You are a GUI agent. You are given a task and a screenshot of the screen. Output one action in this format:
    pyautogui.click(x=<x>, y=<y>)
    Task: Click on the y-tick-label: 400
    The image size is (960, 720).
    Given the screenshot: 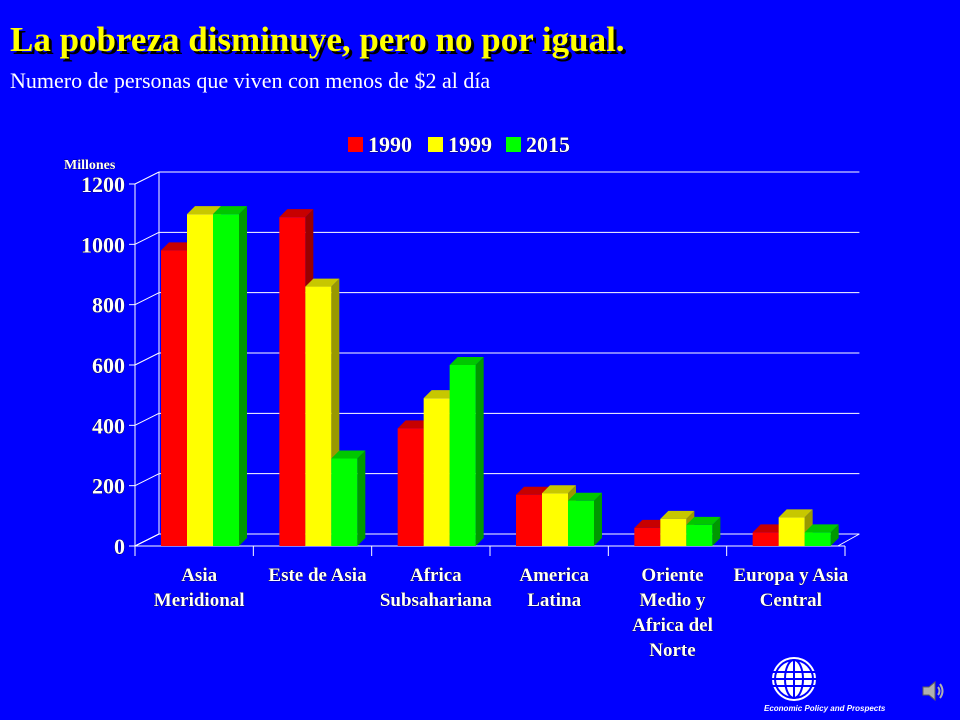 What is the action you would take?
    pyautogui.click(x=108, y=425)
    